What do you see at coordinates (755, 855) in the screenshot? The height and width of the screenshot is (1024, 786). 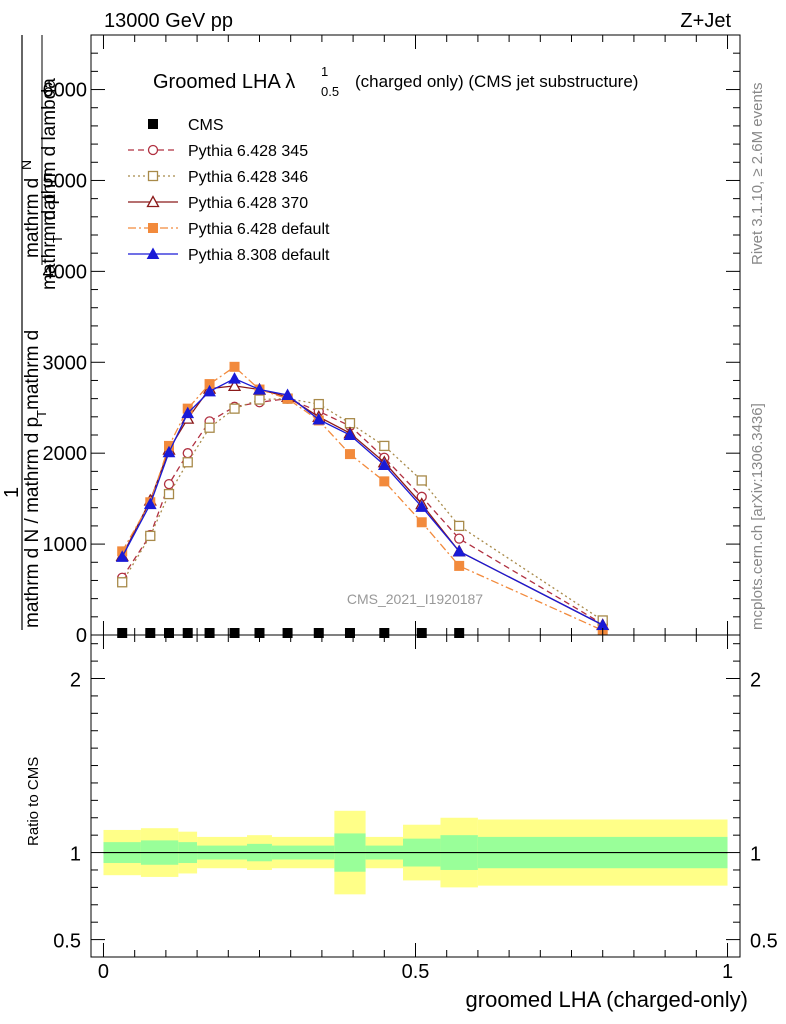 I see `ratio-ytick-label-right: 1` at bounding box center [755, 855].